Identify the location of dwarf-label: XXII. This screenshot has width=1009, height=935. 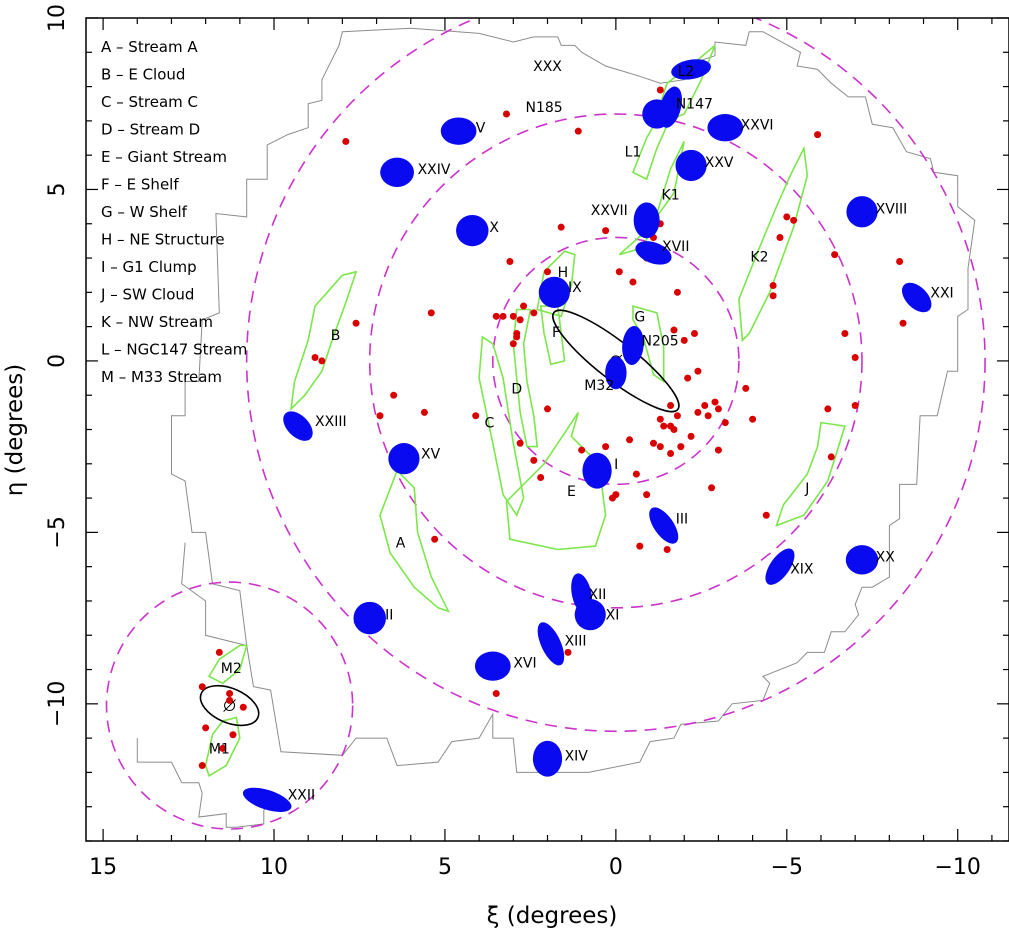
(301, 796).